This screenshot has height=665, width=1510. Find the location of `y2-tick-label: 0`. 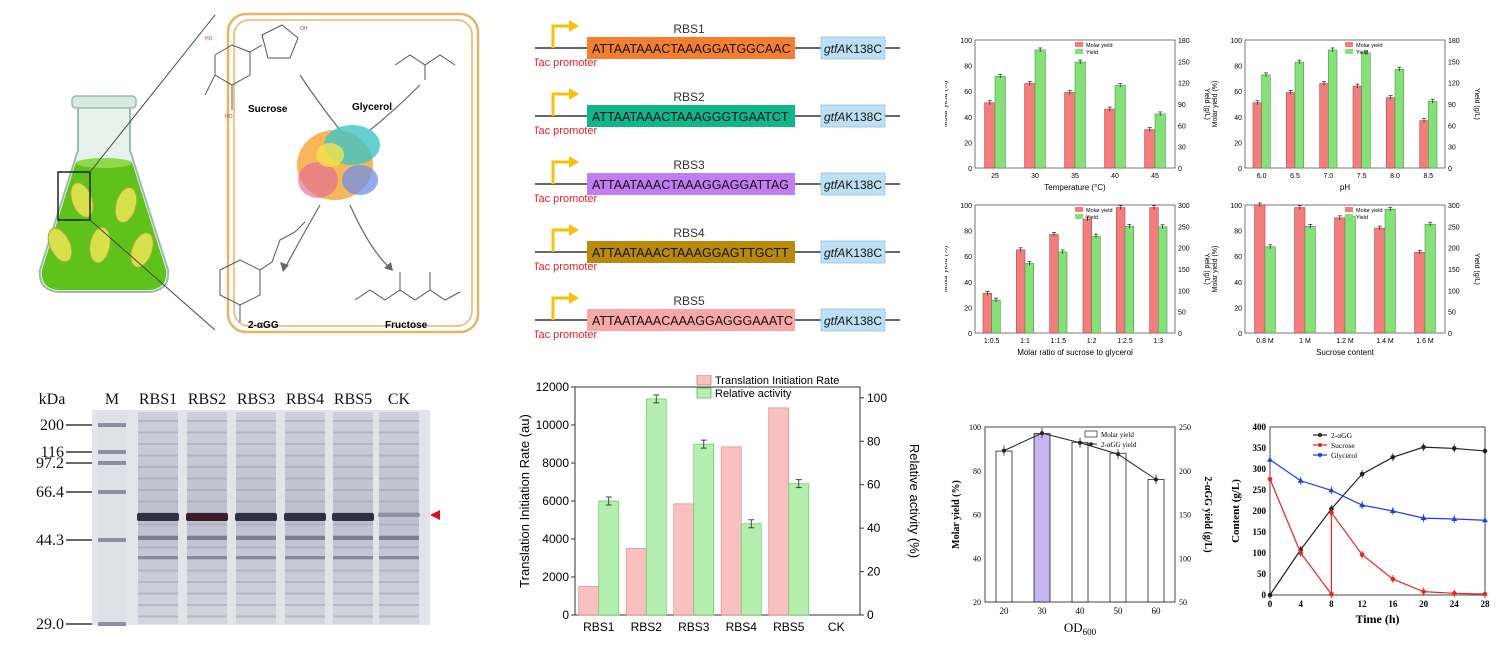

y2-tick-label: 0 is located at coordinates (1180, 334).